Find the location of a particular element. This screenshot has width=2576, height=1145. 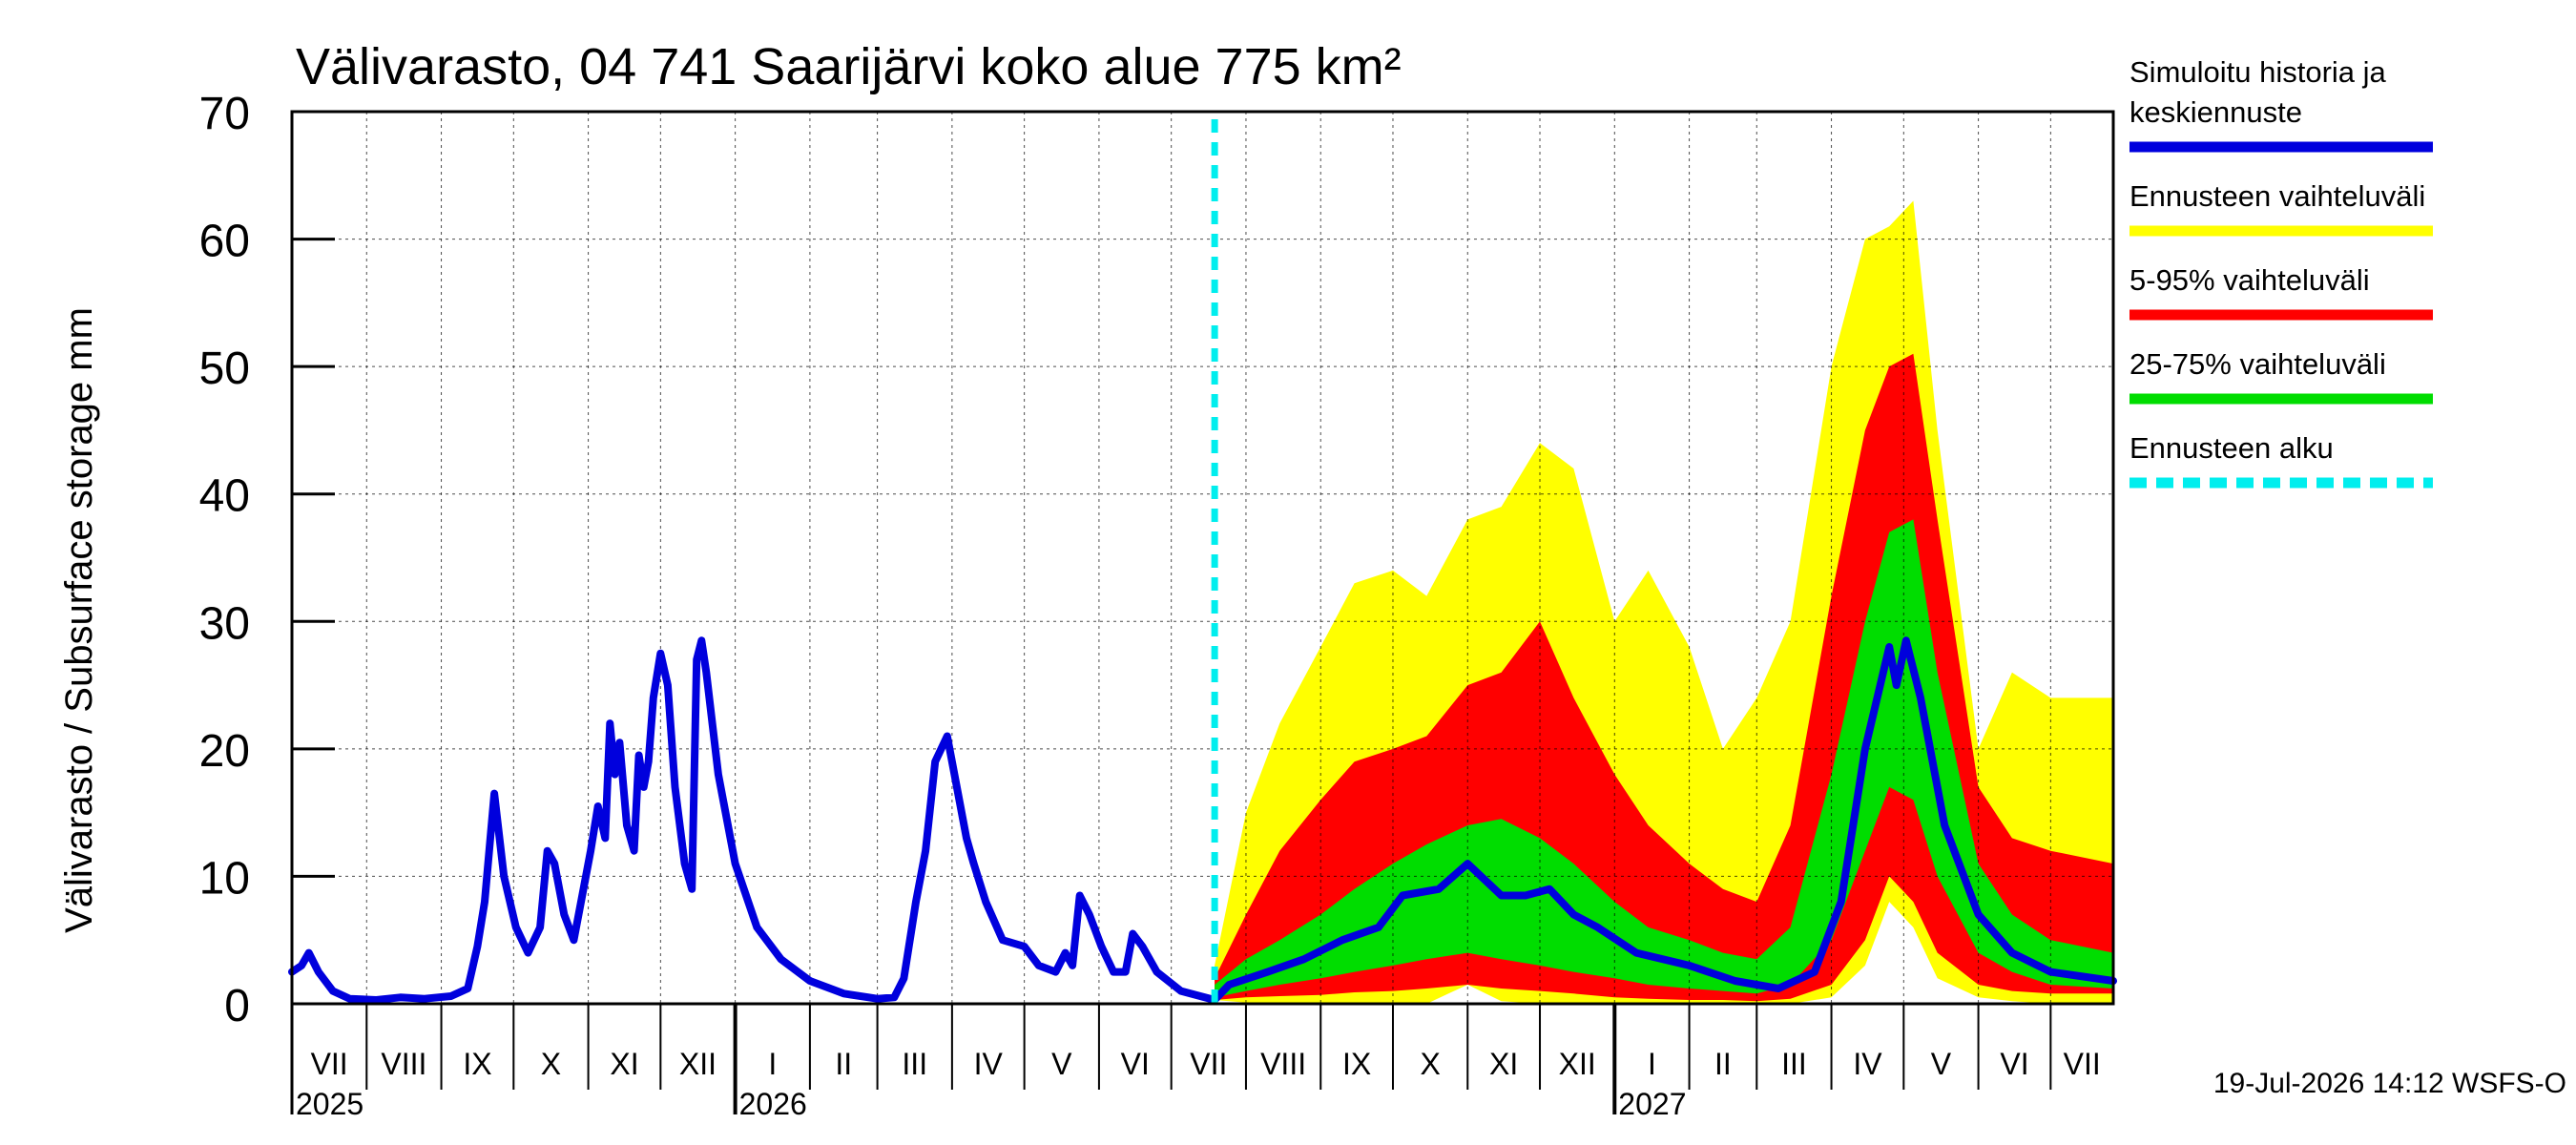

y-tick-label: 20 is located at coordinates (224, 751).